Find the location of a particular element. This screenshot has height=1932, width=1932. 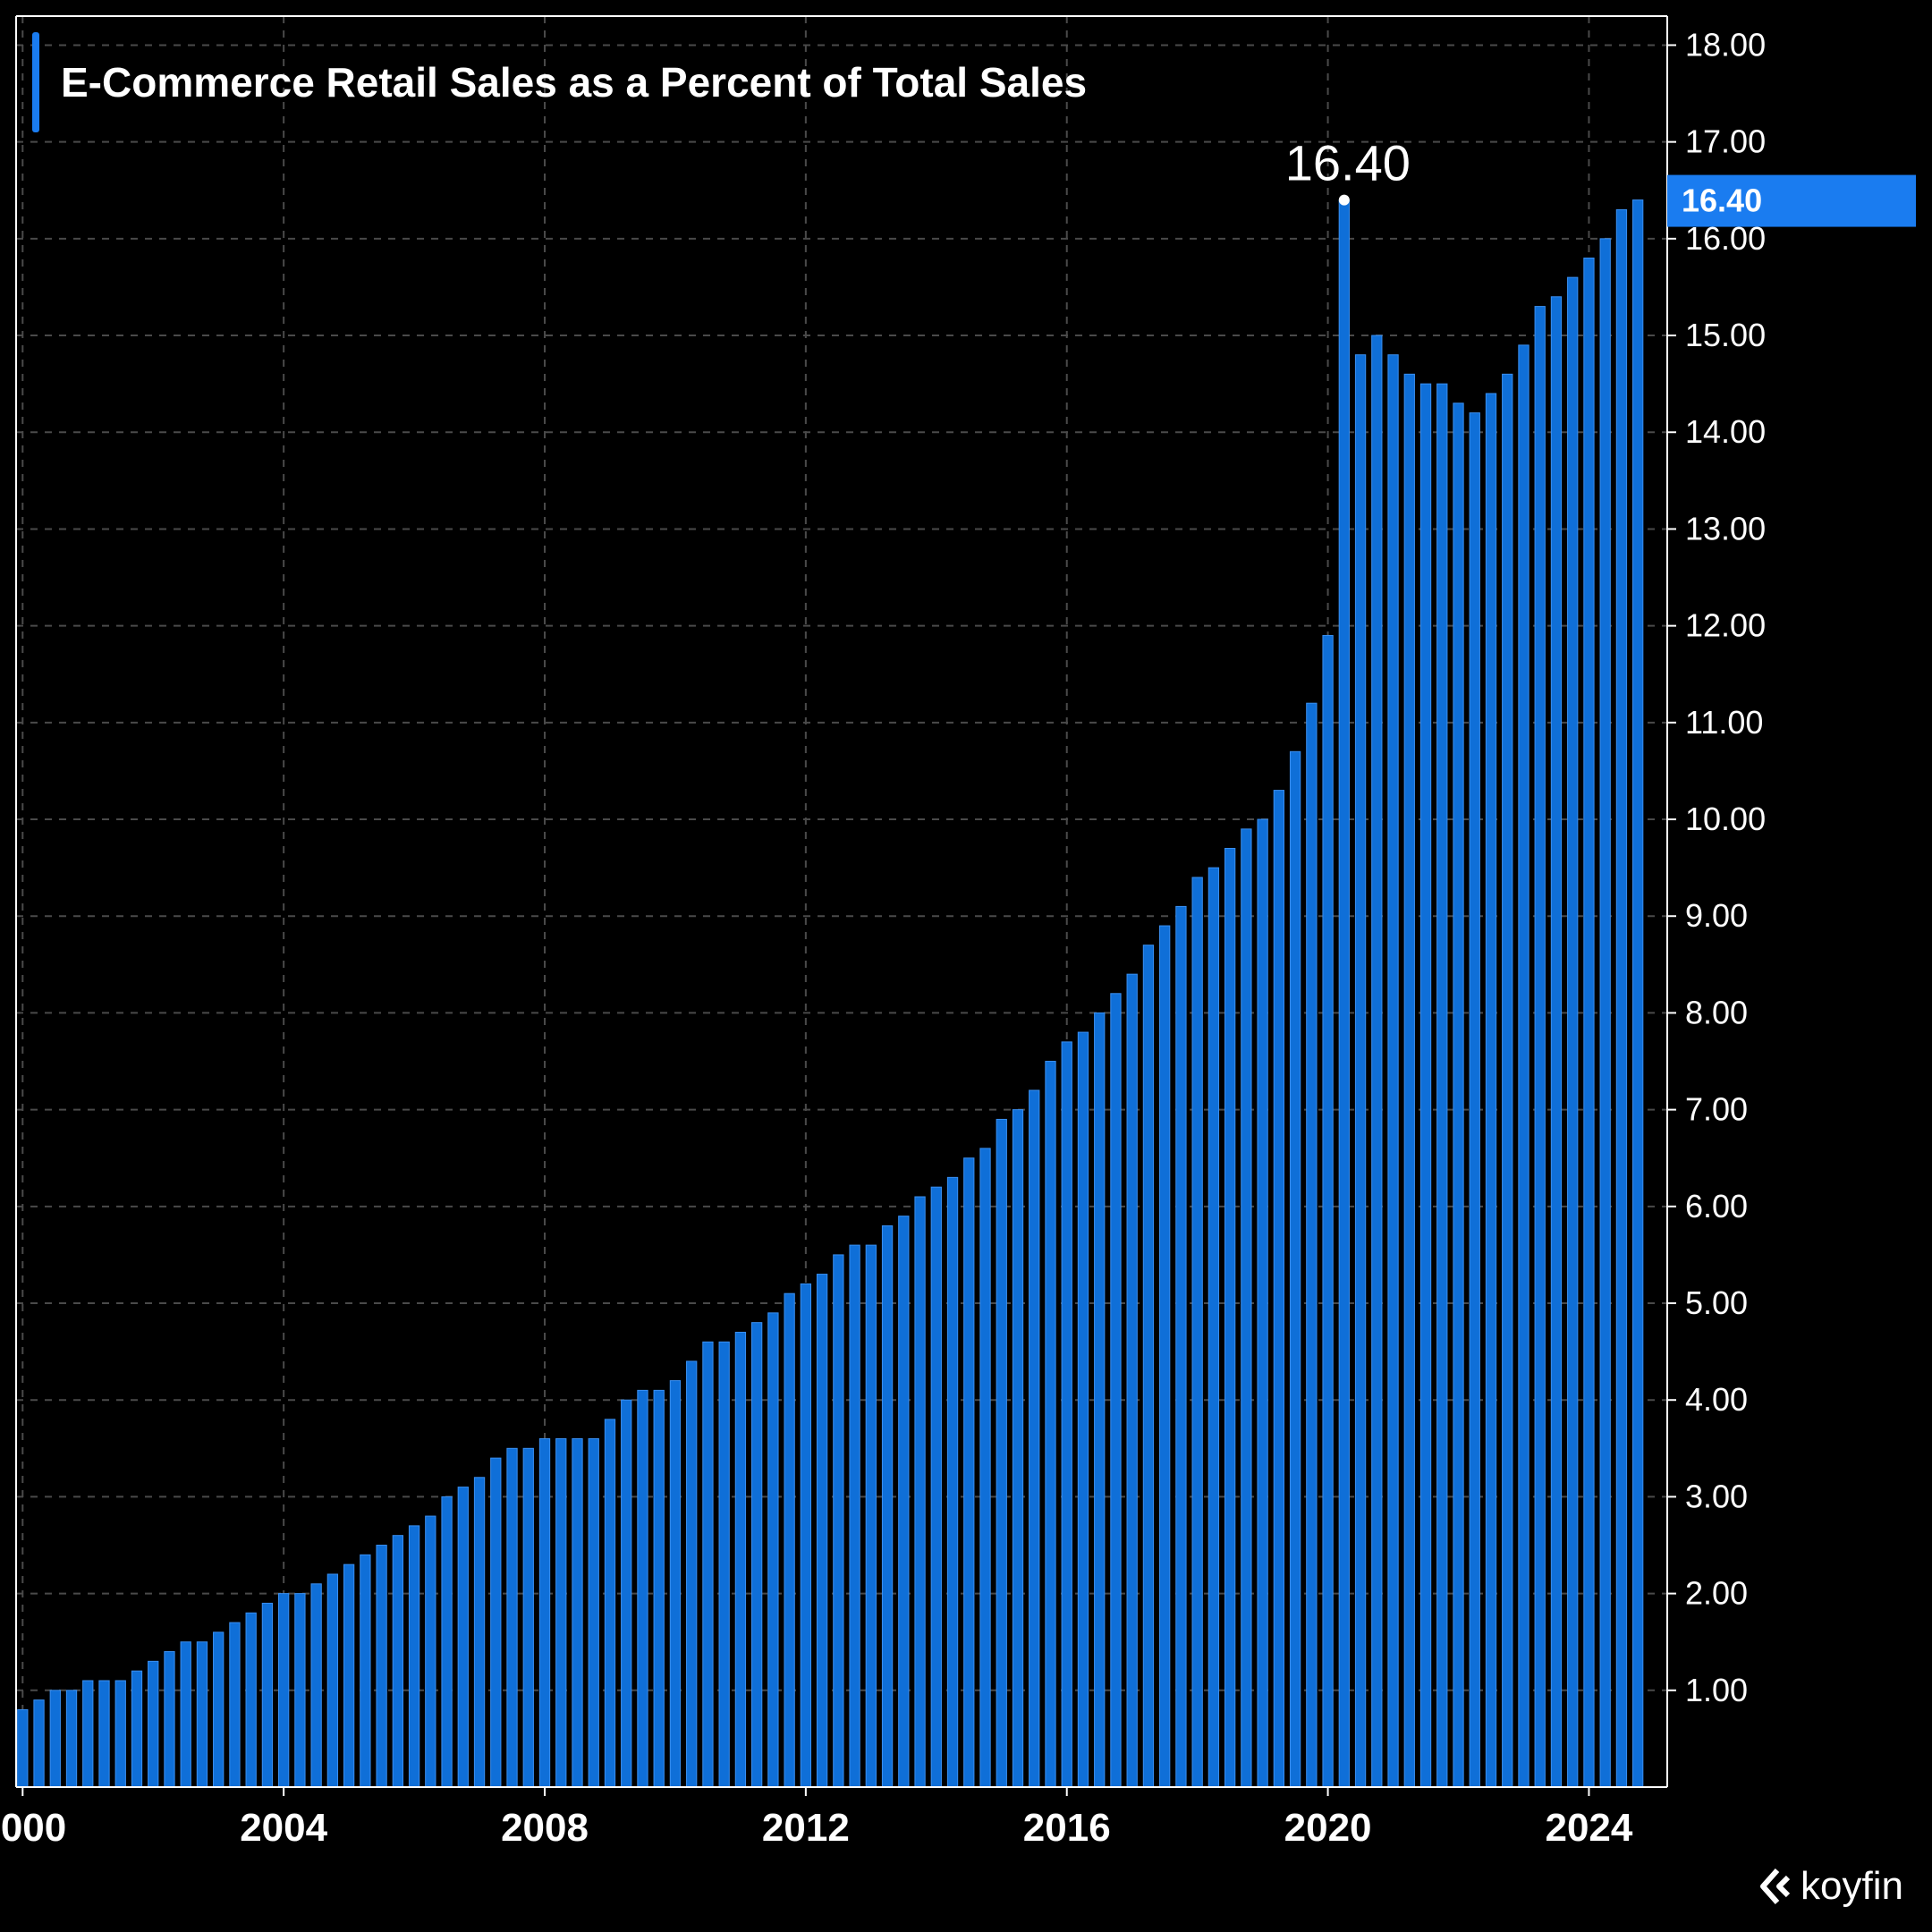

peak-marker is located at coordinates (1344, 200).